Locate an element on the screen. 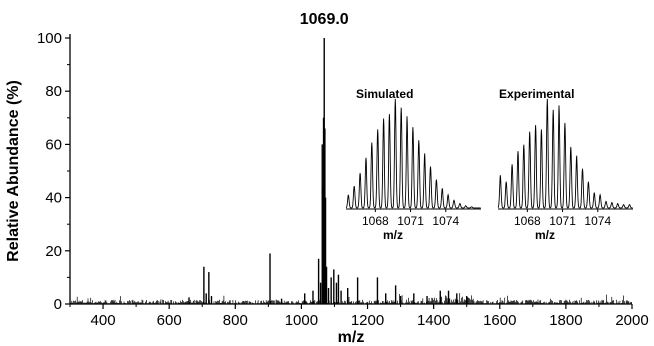 The height and width of the screenshot is (346, 654). x-tick-label: 600 is located at coordinates (169, 320).